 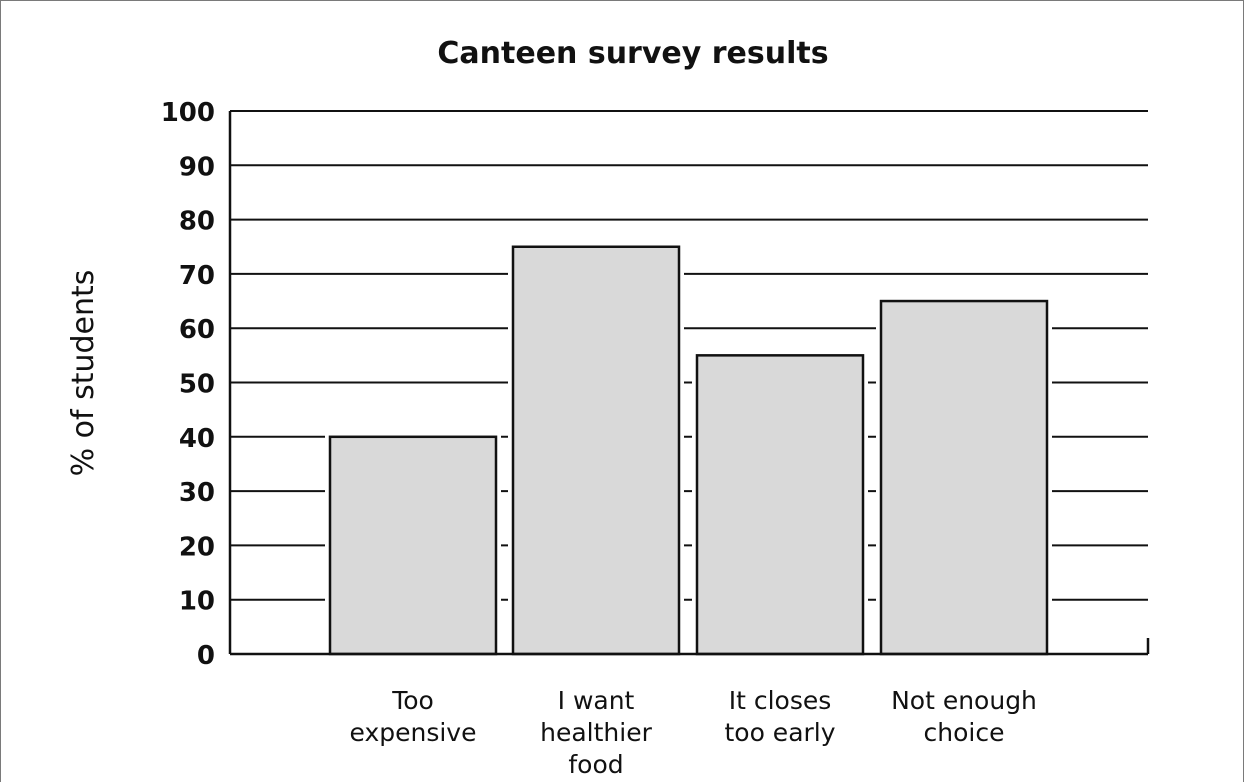 What do you see at coordinates (197, 276) in the screenshot?
I see `y-tick-label-70: 70` at bounding box center [197, 276].